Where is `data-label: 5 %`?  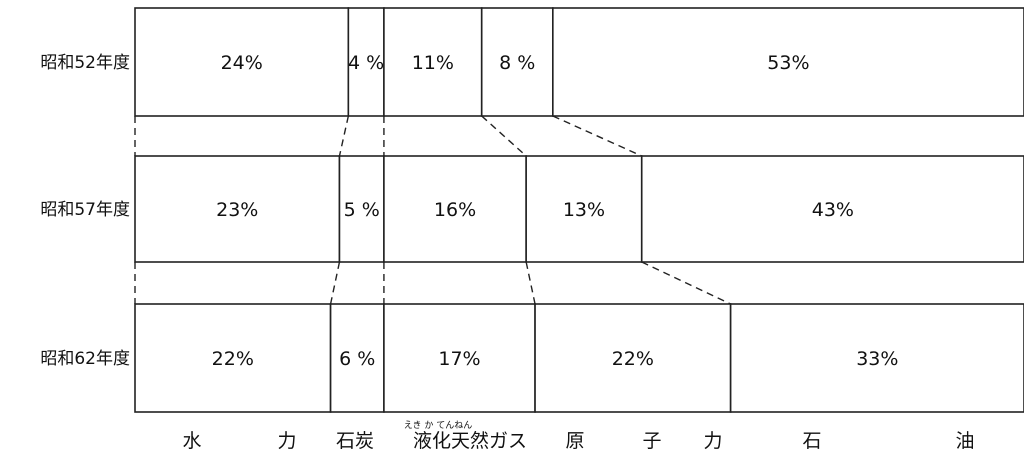
data-label: 5 % is located at coordinates (362, 210).